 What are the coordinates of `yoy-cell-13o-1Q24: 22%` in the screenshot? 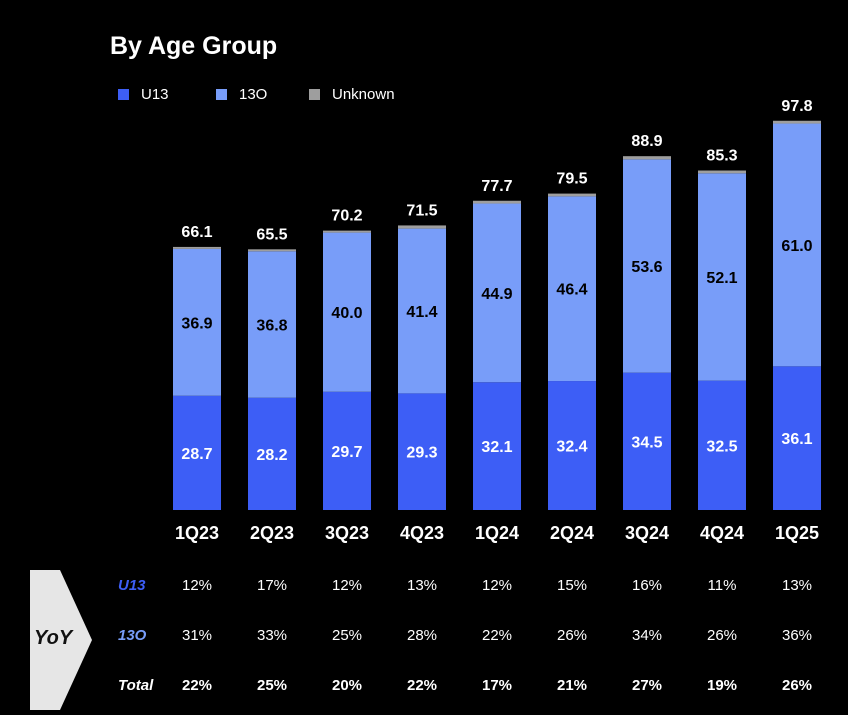 It's located at (497, 635).